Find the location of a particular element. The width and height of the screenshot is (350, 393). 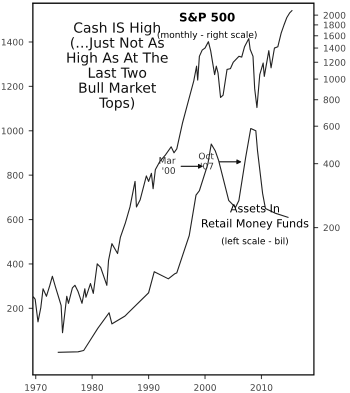

series-label: Assets In Retail Money Funds is located at coordinates (255, 217).